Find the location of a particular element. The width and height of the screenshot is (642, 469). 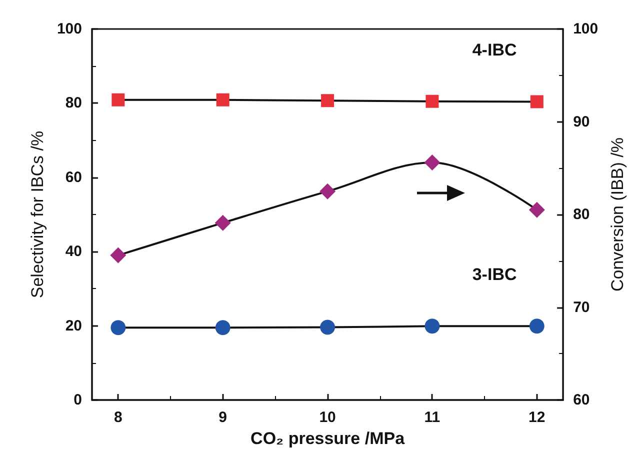

y2-tick-label: 70 is located at coordinates (581, 307).